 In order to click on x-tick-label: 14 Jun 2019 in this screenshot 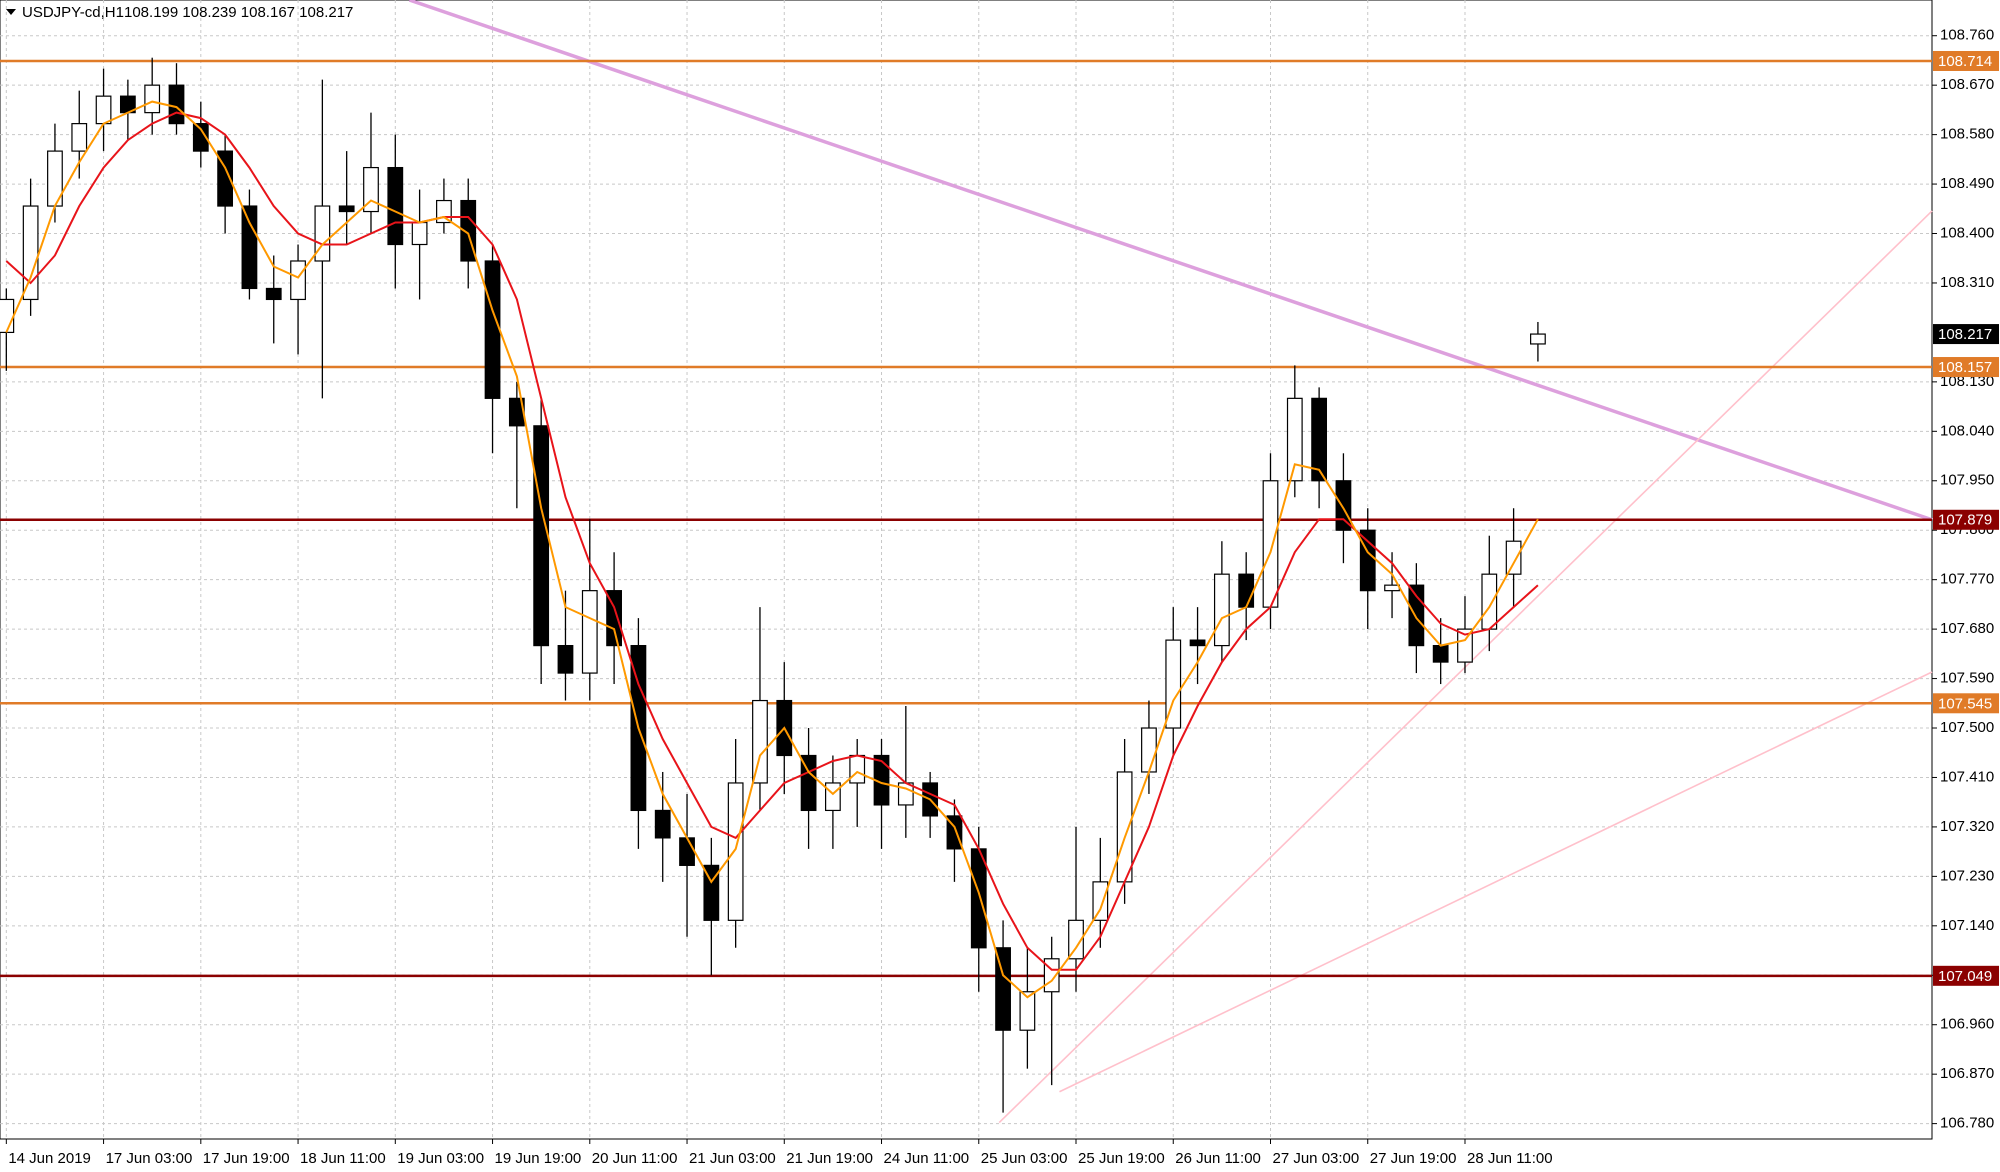, I will do `click(49, 1158)`.